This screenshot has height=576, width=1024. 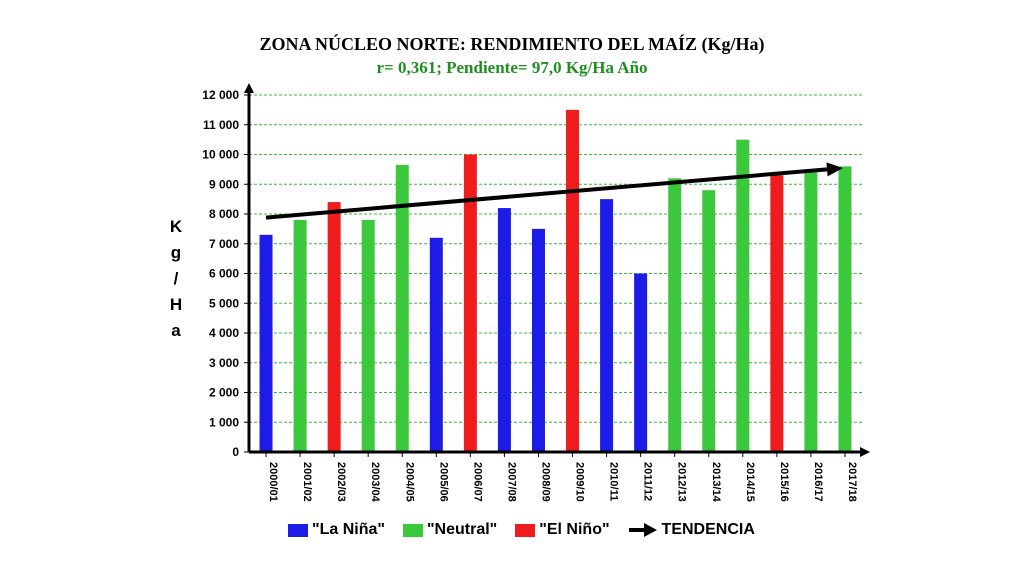 I want to click on y-tick-label: 12 000, so click(x=220, y=95).